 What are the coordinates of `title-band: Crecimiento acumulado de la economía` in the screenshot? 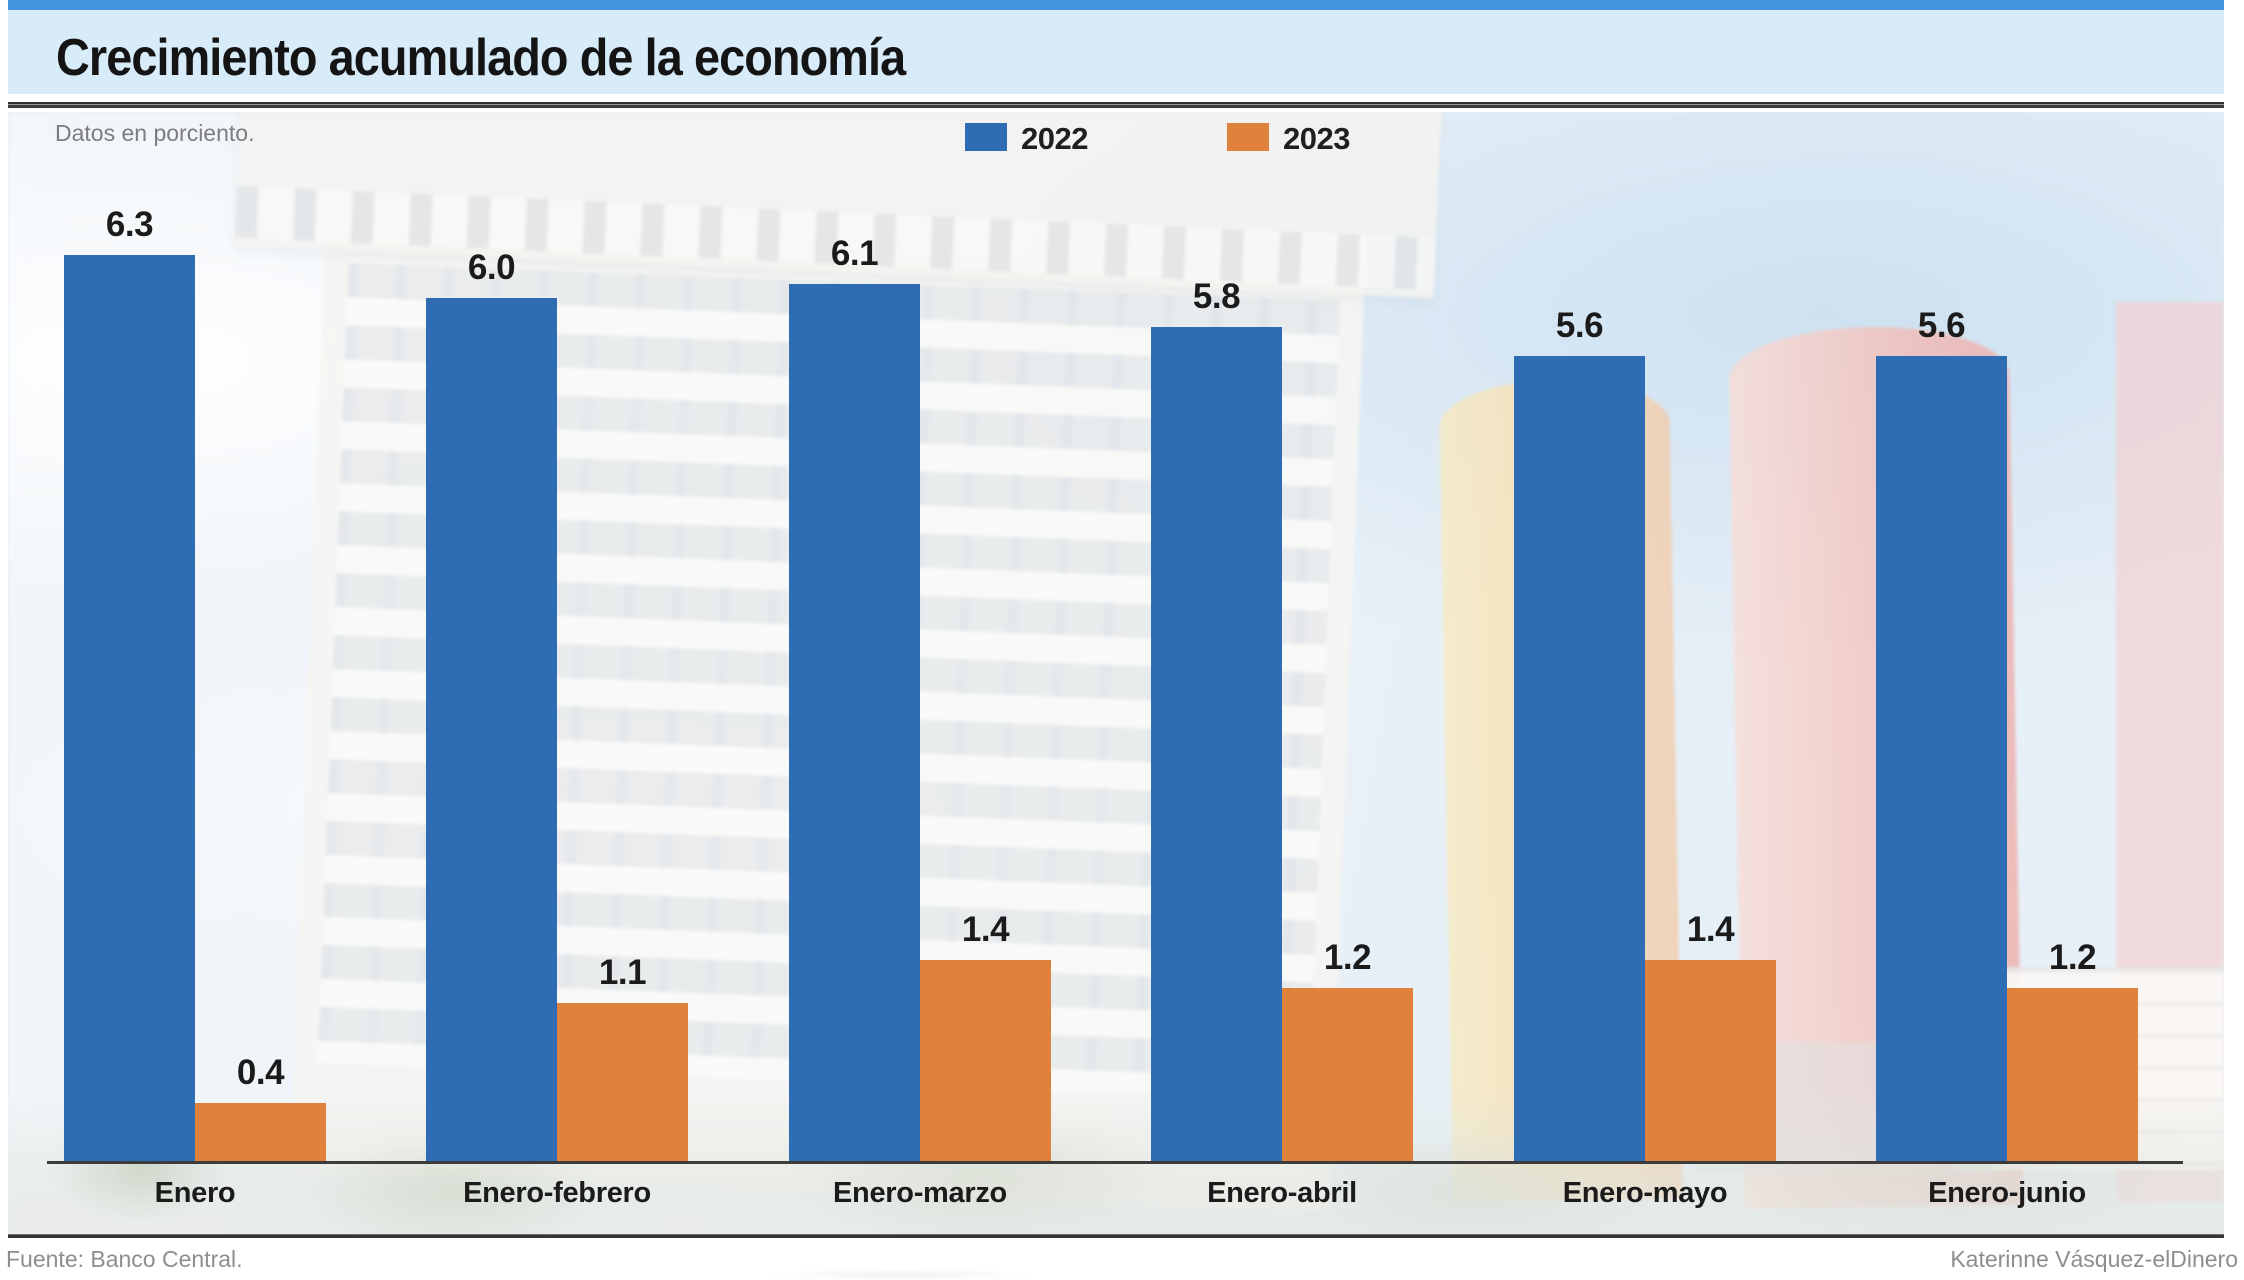 It's located at (1116, 52).